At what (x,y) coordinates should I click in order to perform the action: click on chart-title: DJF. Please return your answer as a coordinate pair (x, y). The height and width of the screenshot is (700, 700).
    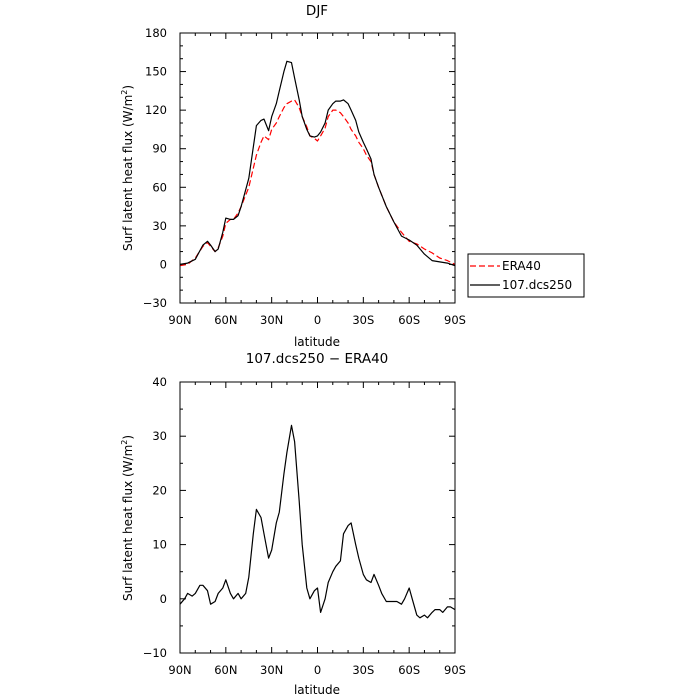
    Looking at the image, I should click on (317, 11).